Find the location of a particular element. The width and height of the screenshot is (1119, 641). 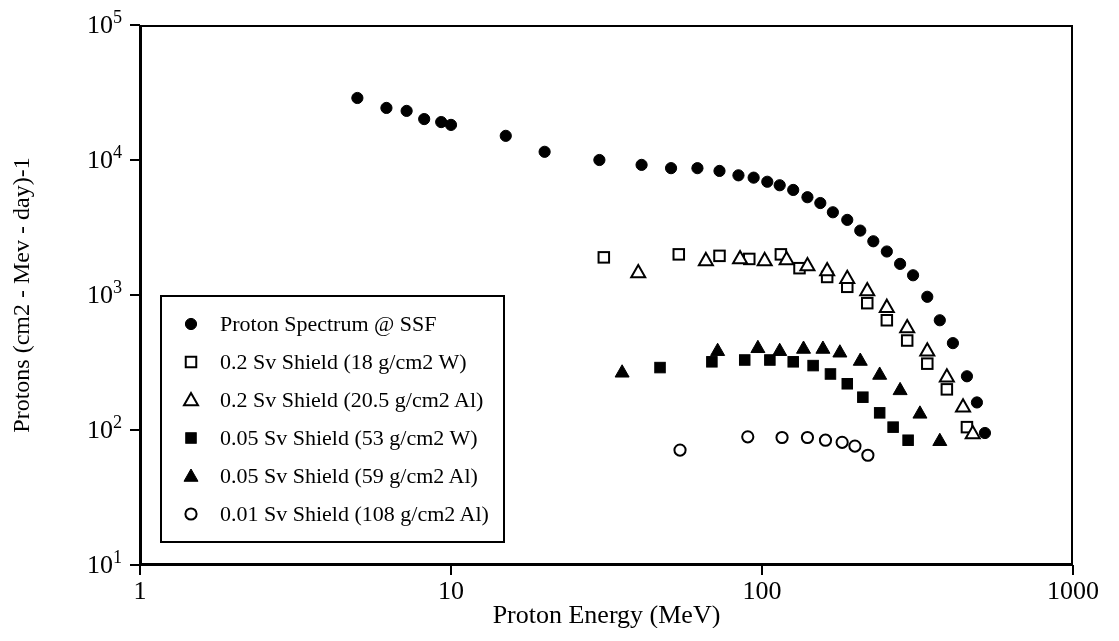

x-tick-label: 1000 is located at coordinates (1073, 590).